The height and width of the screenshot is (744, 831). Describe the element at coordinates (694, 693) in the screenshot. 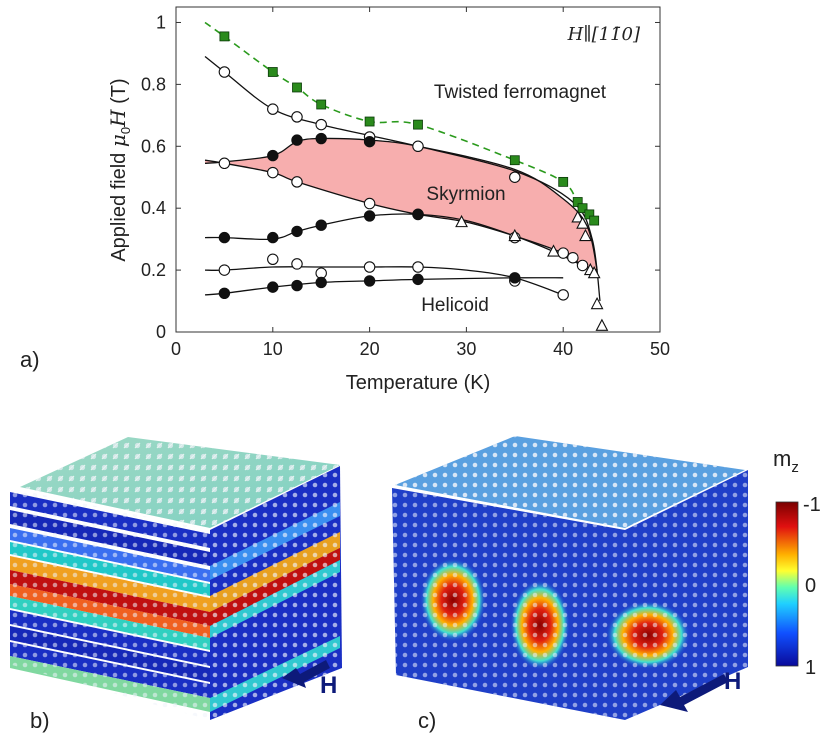

I see `field-arrow-icon-c` at that location.